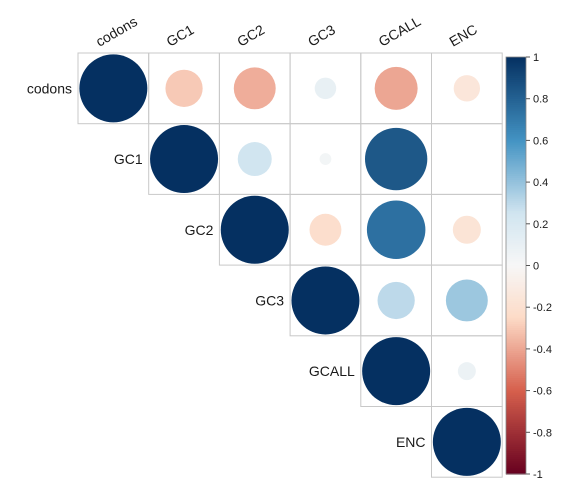 This screenshot has height=487, width=577. What do you see at coordinates (540, 183) in the screenshot?
I see `colorbar-tick-label: 0.4` at bounding box center [540, 183].